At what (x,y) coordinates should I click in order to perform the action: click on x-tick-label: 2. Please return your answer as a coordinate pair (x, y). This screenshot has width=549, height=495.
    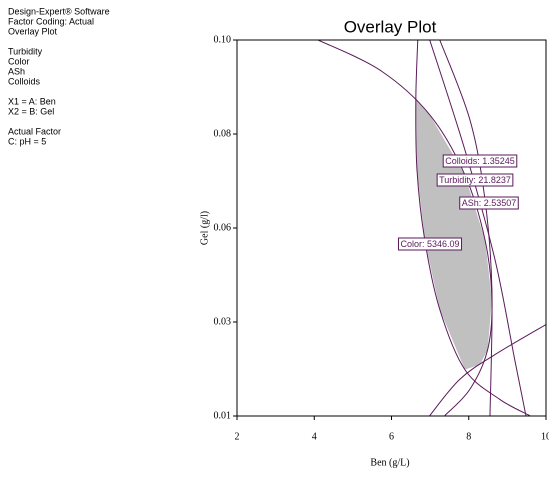
    Looking at the image, I should click on (237, 436).